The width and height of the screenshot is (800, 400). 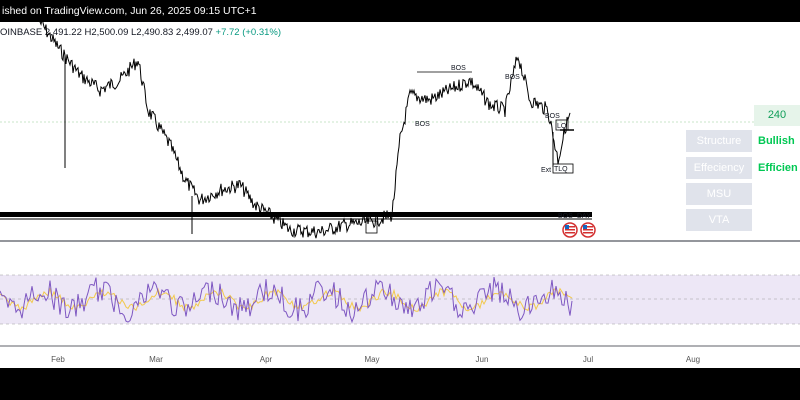 I want to click on open-value: 2,491.22, so click(x=63, y=32).